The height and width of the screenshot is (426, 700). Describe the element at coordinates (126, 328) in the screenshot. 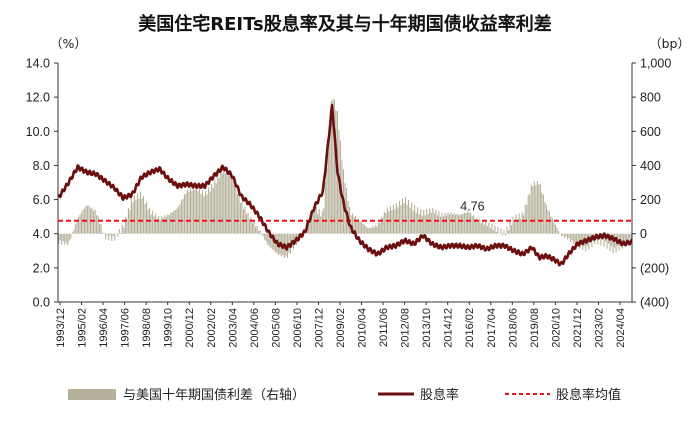

I see `x-tick-label: 1997/06` at that location.